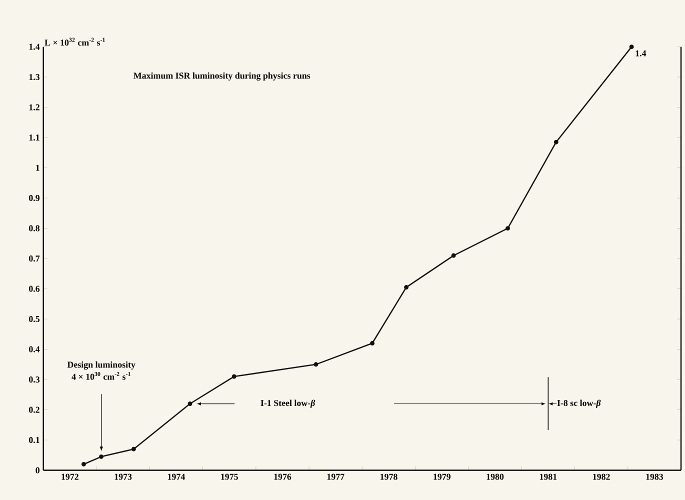 This screenshot has height=500, width=685. Describe the element at coordinates (34, 258) in the screenshot. I see `y-tick-label: 0.7` at that location.